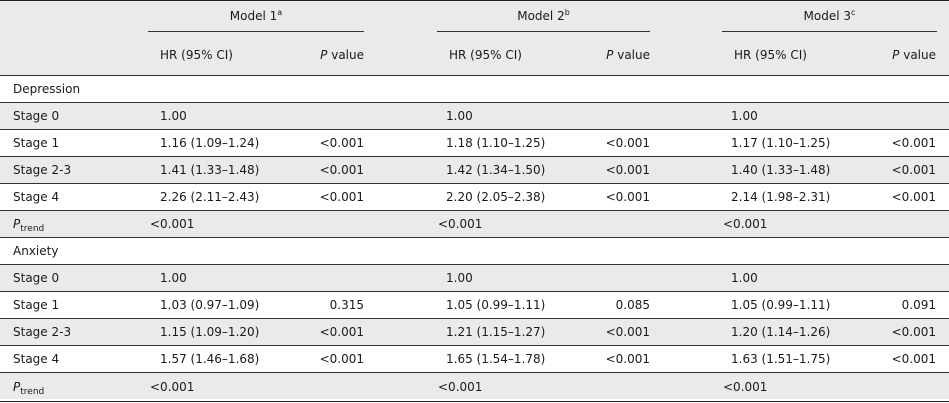 The image size is (949, 403). What do you see at coordinates (210, 143) in the screenshot?
I see `hr-cell: 1.16 (1.09–1.24)` at bounding box center [210, 143].